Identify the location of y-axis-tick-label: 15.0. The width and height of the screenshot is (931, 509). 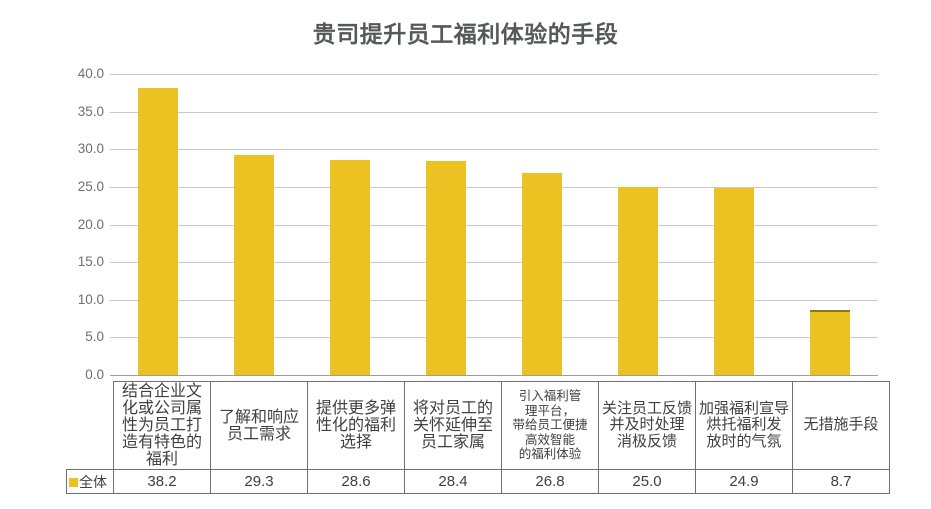
(90, 262).